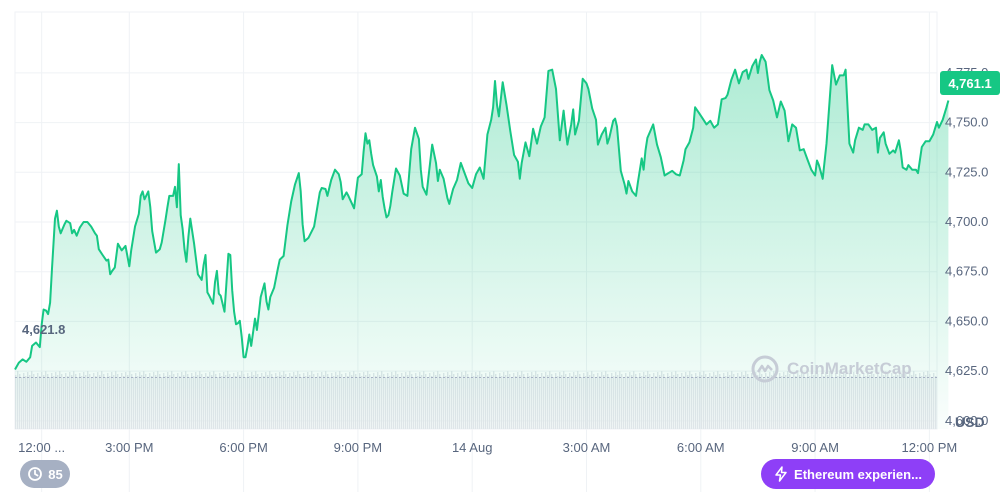 Image resolution: width=1008 pixels, height=499 pixels. Describe the element at coordinates (781, 474) in the screenshot. I see `lightning-icon` at that location.